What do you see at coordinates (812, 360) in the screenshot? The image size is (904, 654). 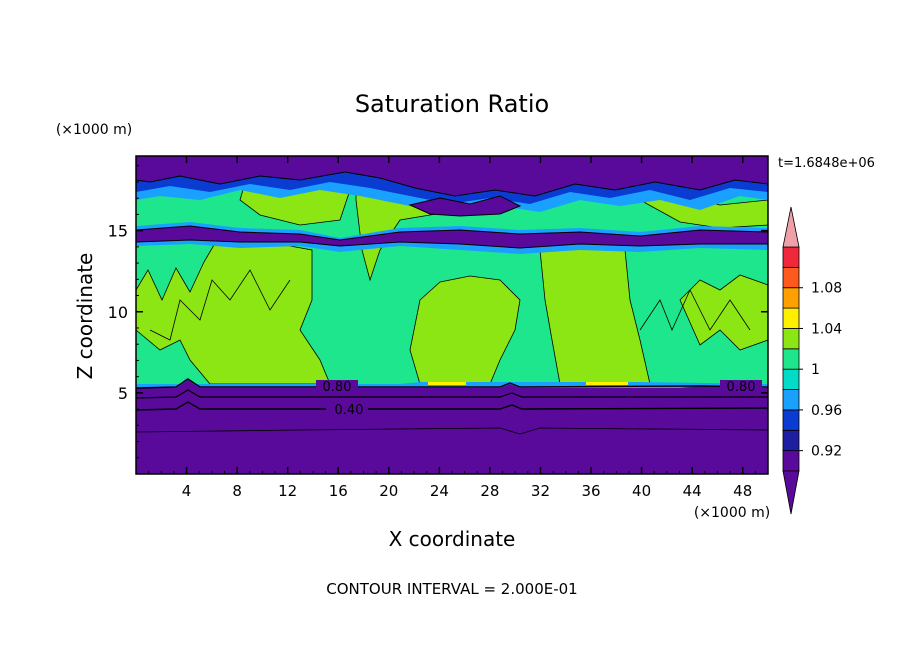 I see `colorbar: 1.08 1.04 1 0.96 0.92` at bounding box center [812, 360].